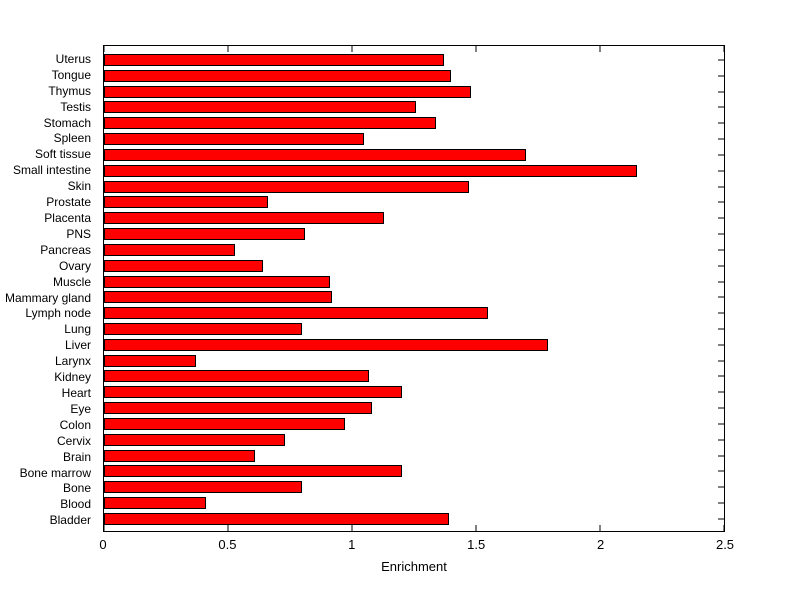 This screenshot has width=800, height=599. Describe the element at coordinates (73, 440) in the screenshot. I see `y-axis-label: Cervix` at that location.